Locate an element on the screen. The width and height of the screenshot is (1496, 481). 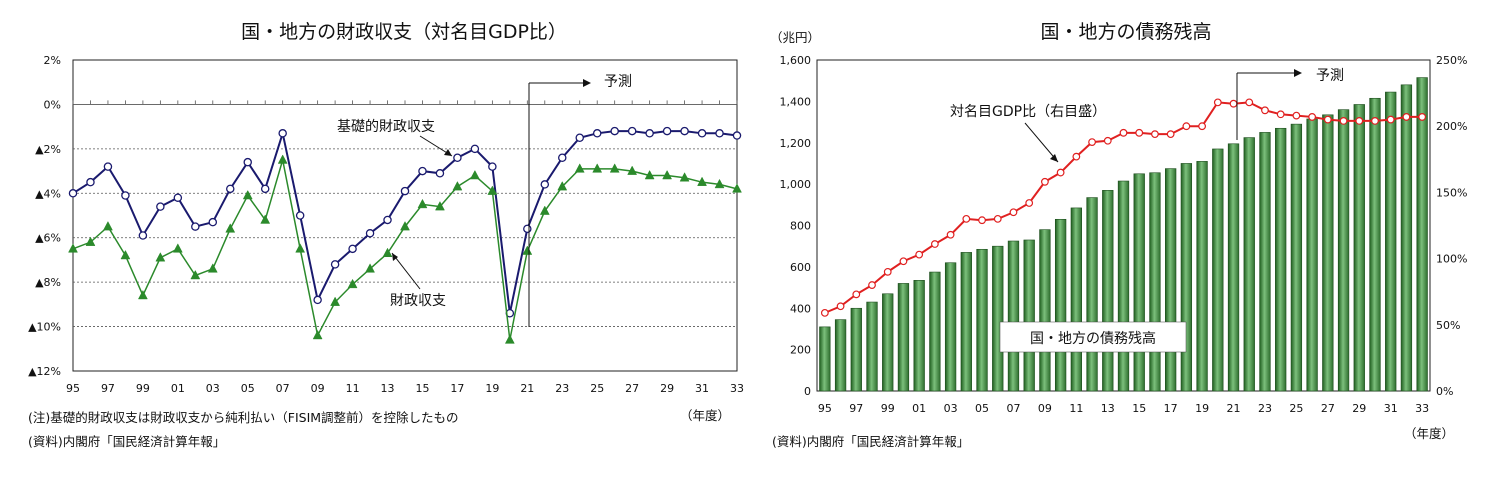
right-left-y-tick-label: 1,400 is located at coordinates (796, 101).